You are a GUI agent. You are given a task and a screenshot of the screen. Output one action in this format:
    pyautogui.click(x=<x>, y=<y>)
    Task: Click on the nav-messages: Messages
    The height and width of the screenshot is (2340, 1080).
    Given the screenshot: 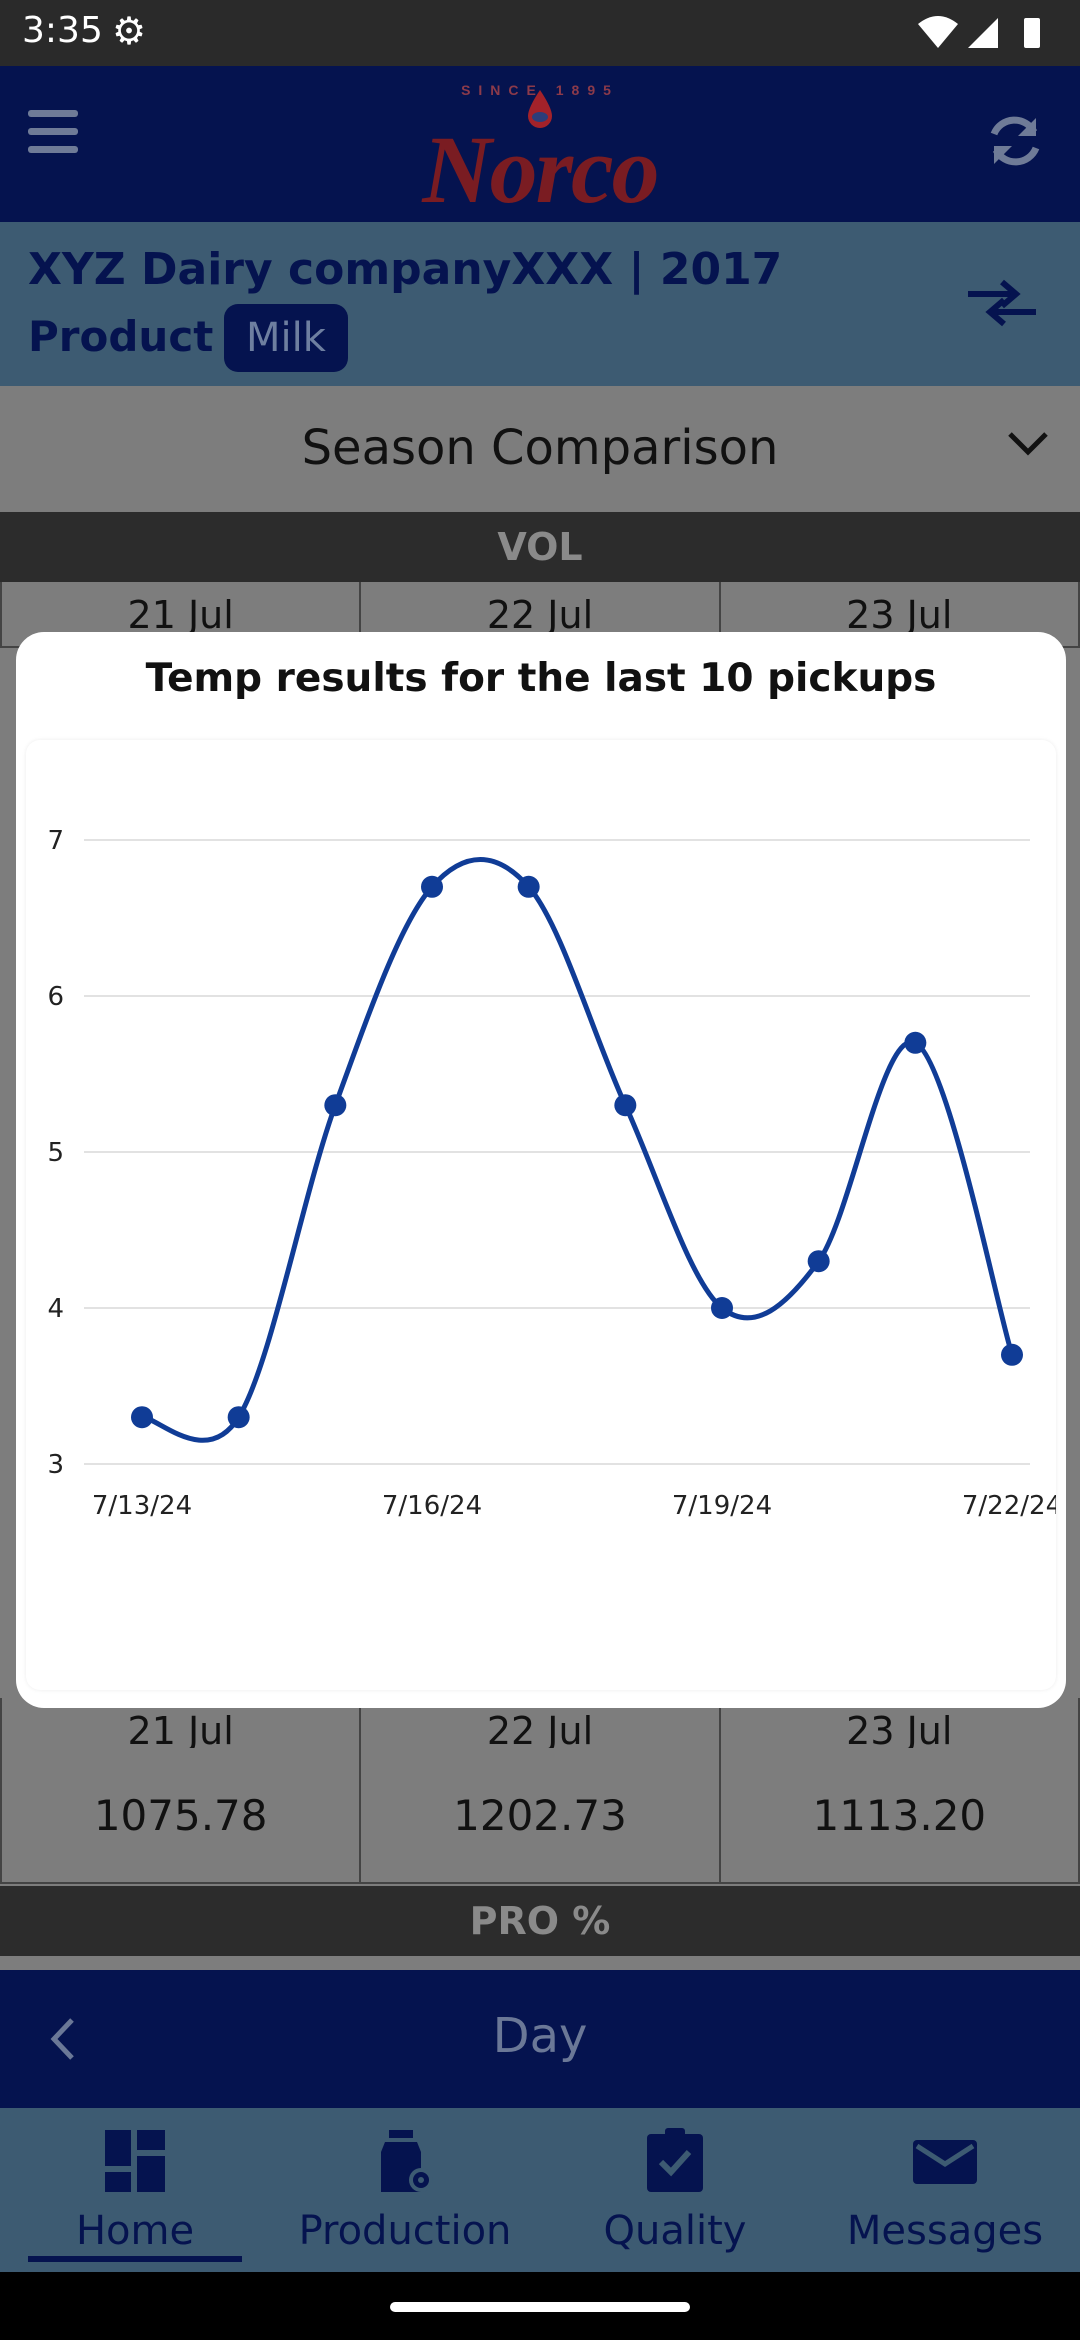 What is the action you would take?
    pyautogui.click(x=945, y=2190)
    